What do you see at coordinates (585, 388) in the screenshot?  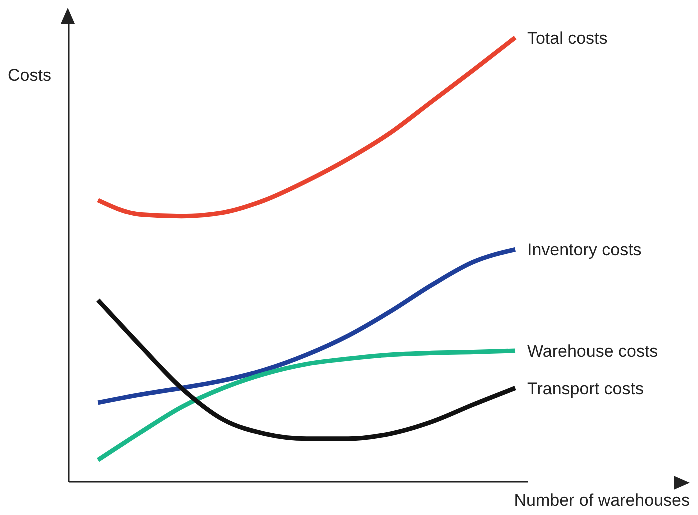 I see `series-label: Transport costs` at bounding box center [585, 388].